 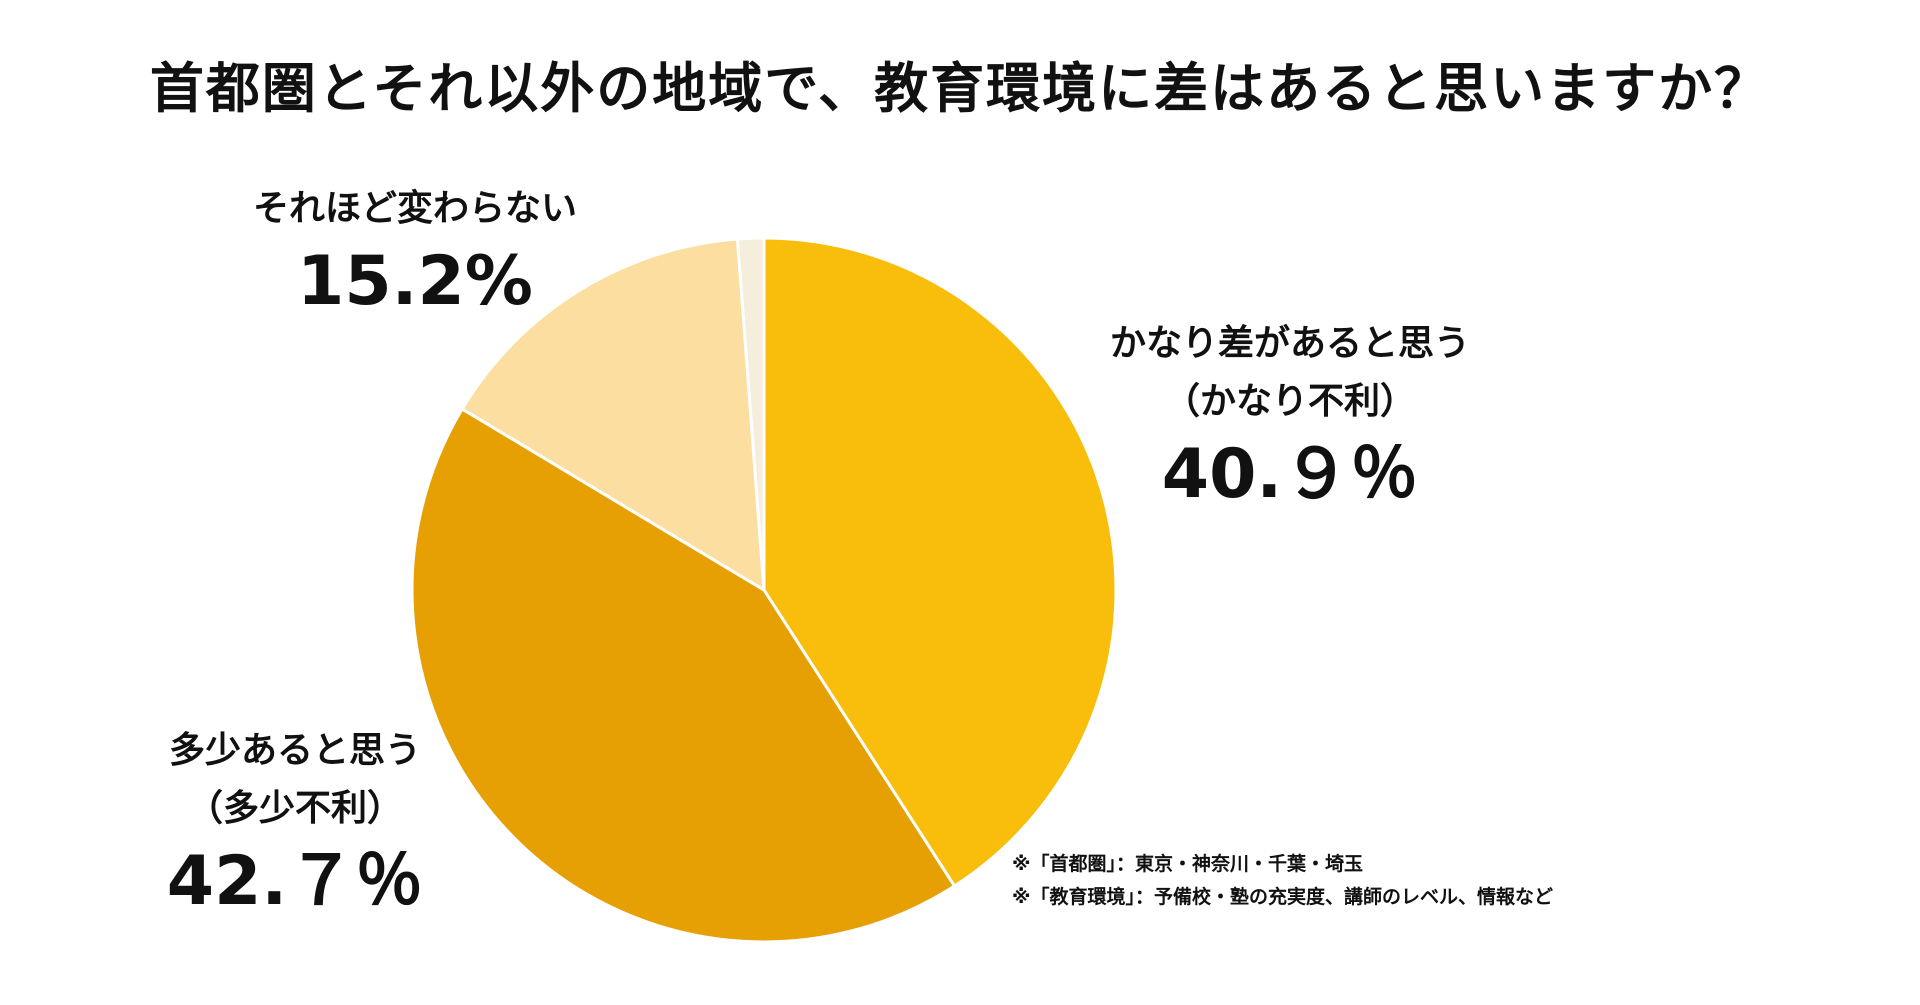 I want to click on footnote: ※「首都圏」：東京・神奈川・千葉・埼玉, so click(x=1187, y=864).